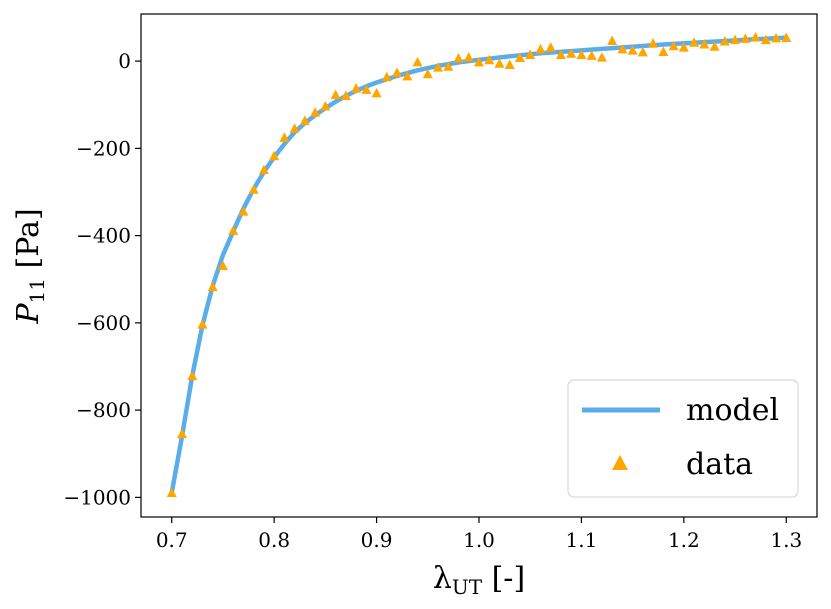 This screenshot has height=609, width=831. What do you see at coordinates (732, 410) in the screenshot?
I see `legend-model-label: model` at bounding box center [732, 410].